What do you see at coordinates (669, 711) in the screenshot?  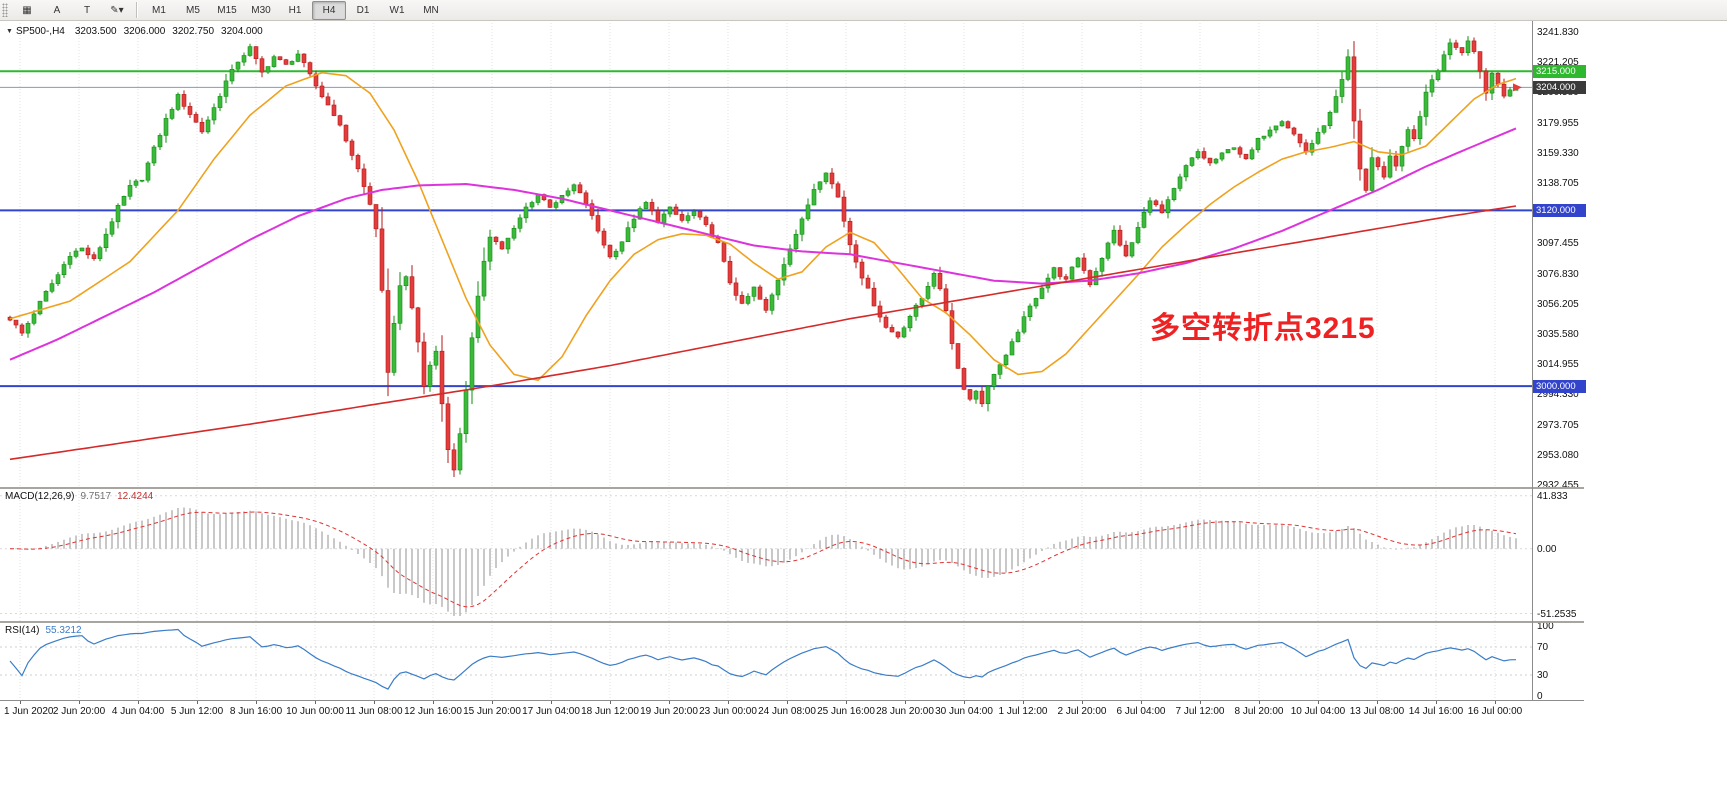 I see `time-label: 19 Jun 20:00` at bounding box center [669, 711].